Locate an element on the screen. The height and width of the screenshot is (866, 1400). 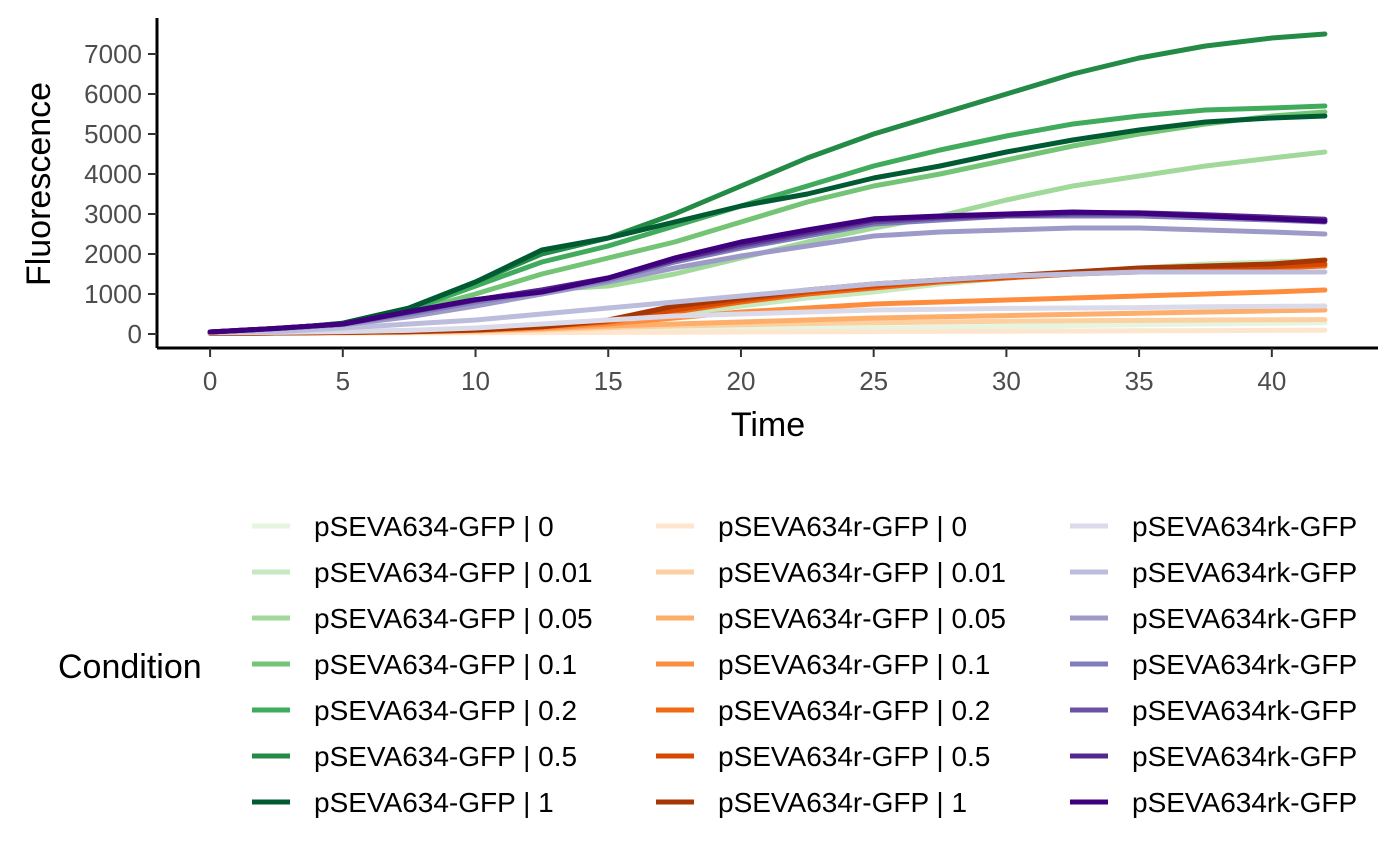
legend-label: pSEVA634r-GFP | 1 is located at coordinates (842, 802).